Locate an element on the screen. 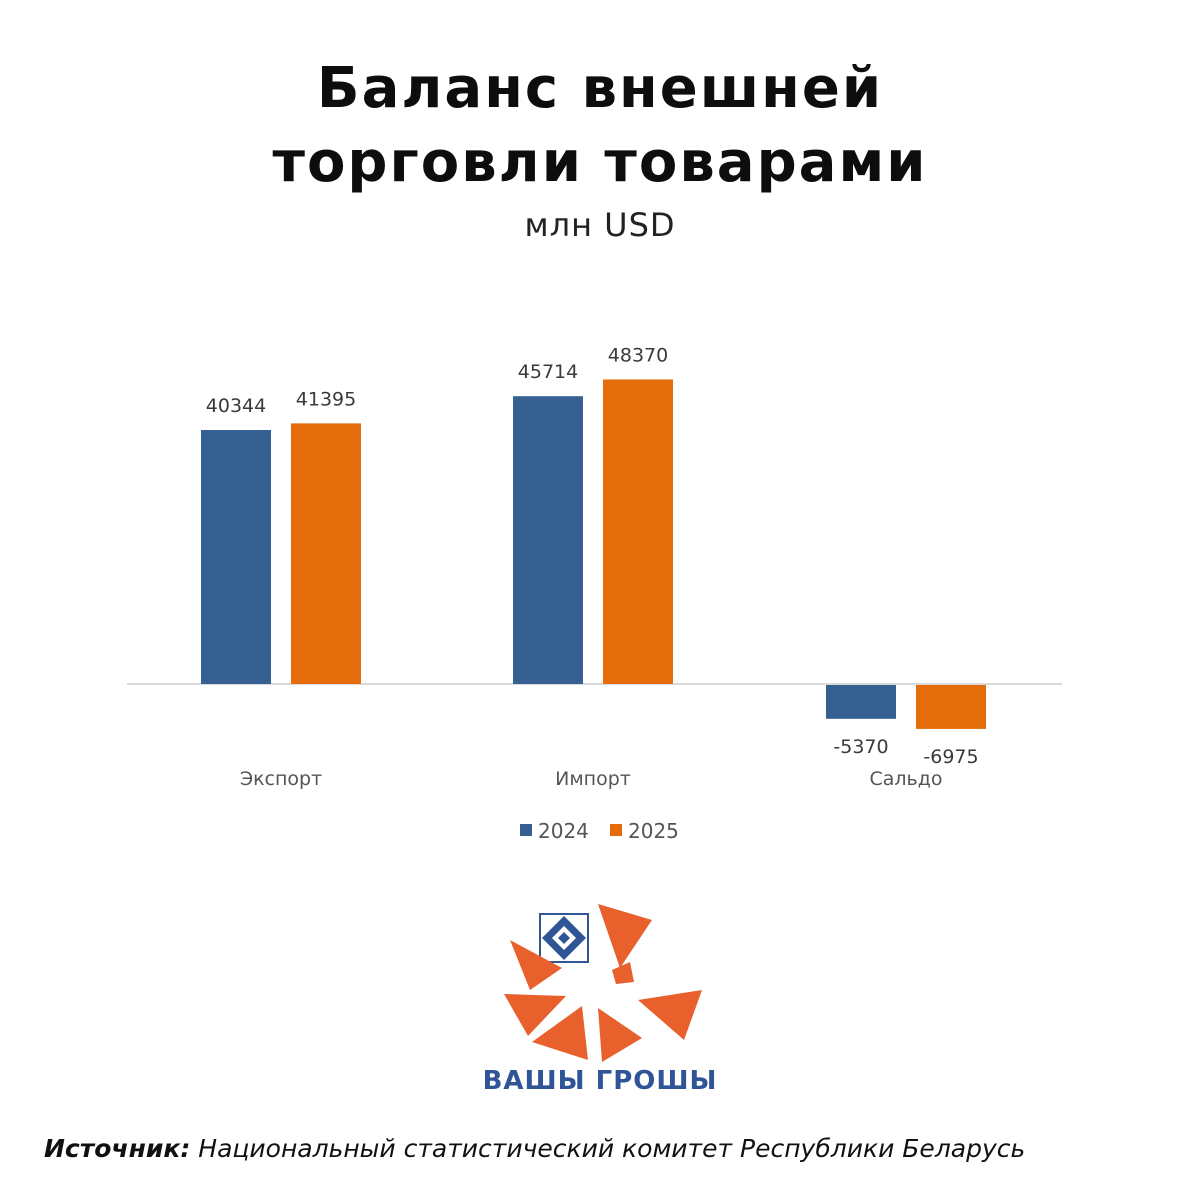 The width and height of the screenshot is (1200, 1200). data-label-Импорт-2025: 48370 is located at coordinates (638, 355).